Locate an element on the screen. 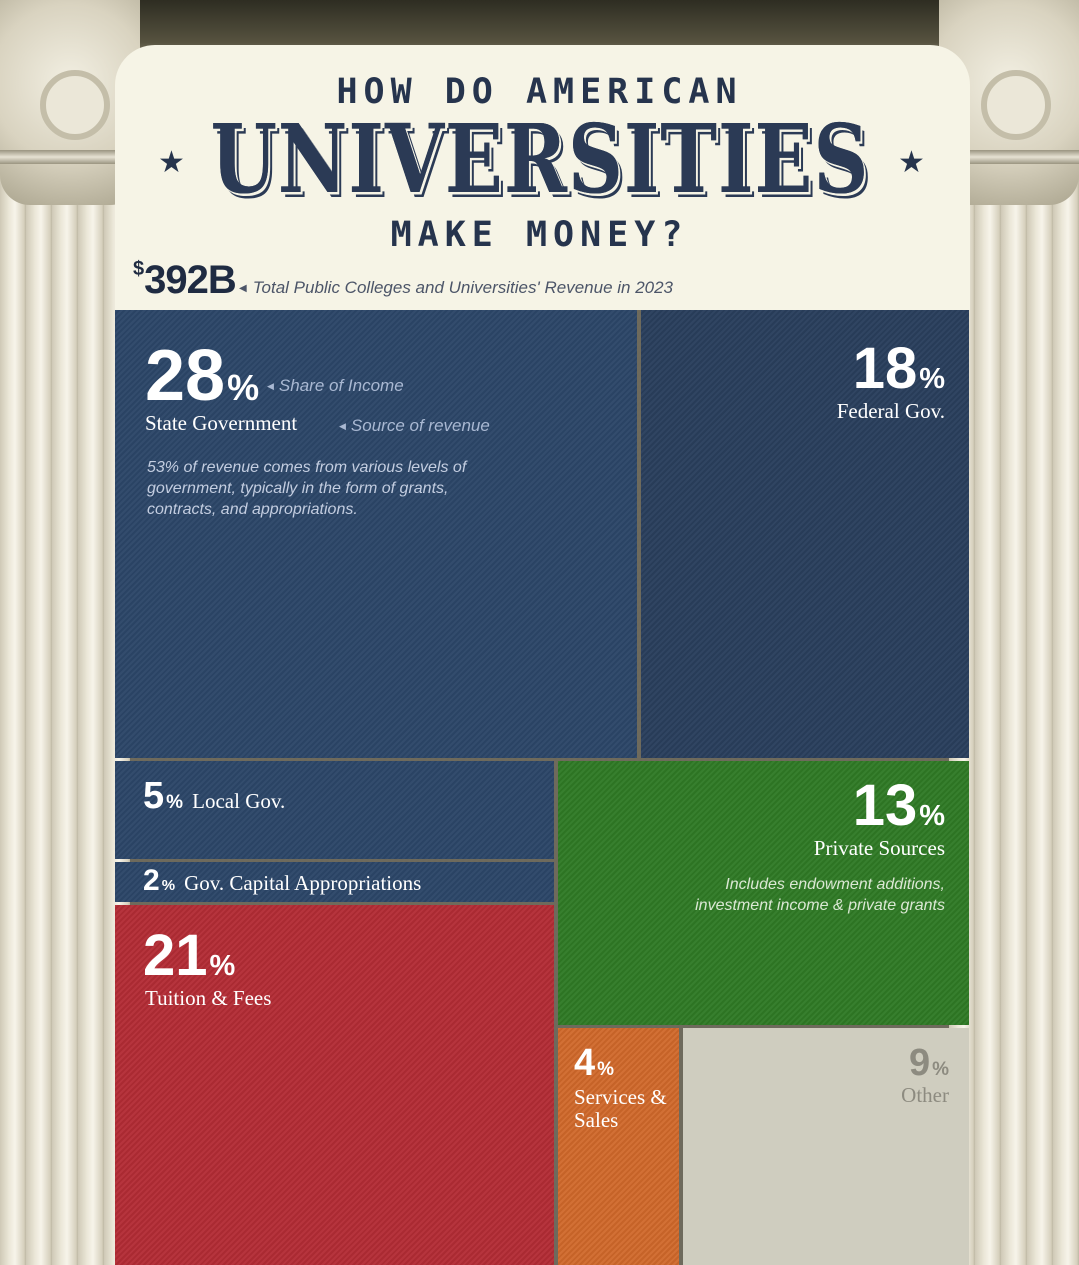  total-value: 392B is located at coordinates (190, 280).